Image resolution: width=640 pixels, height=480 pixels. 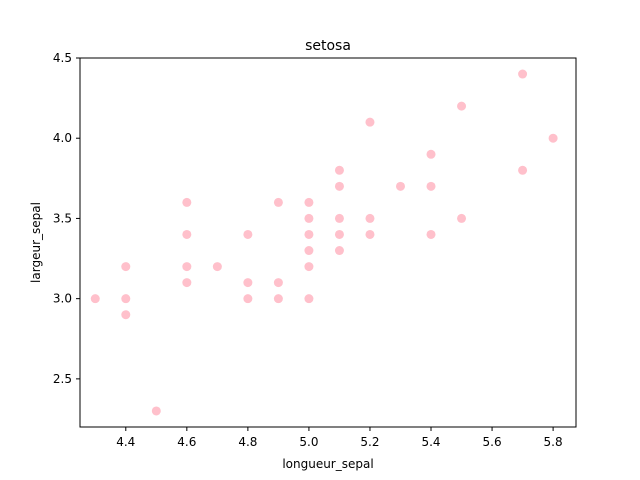 I want to click on x-tick-label: 5.8, so click(x=553, y=442).